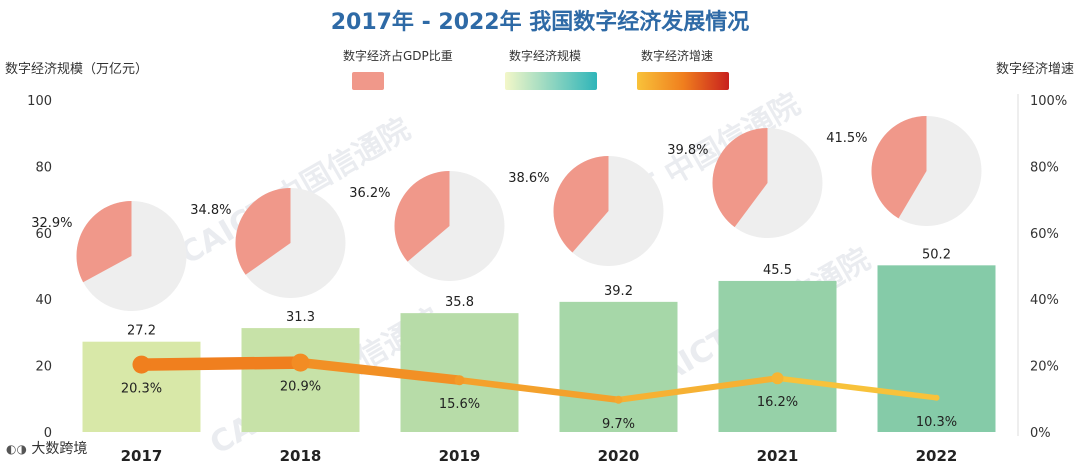  What do you see at coordinates (104, 242) in the screenshot?
I see `pie-slice-2017` at bounding box center [104, 242].